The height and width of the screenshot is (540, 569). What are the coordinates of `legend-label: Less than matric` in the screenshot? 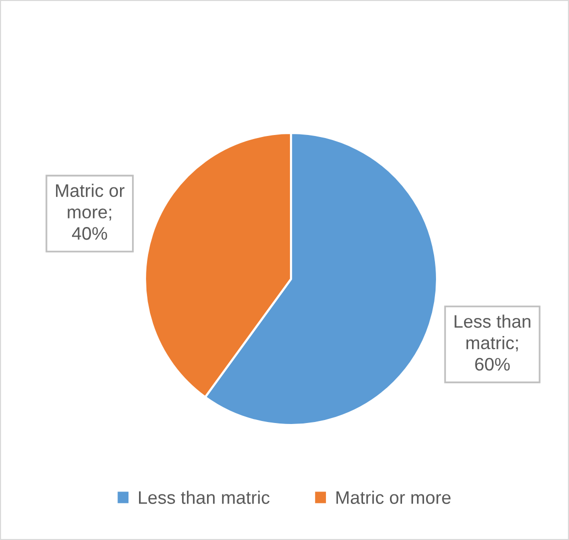 It's located at (204, 497).